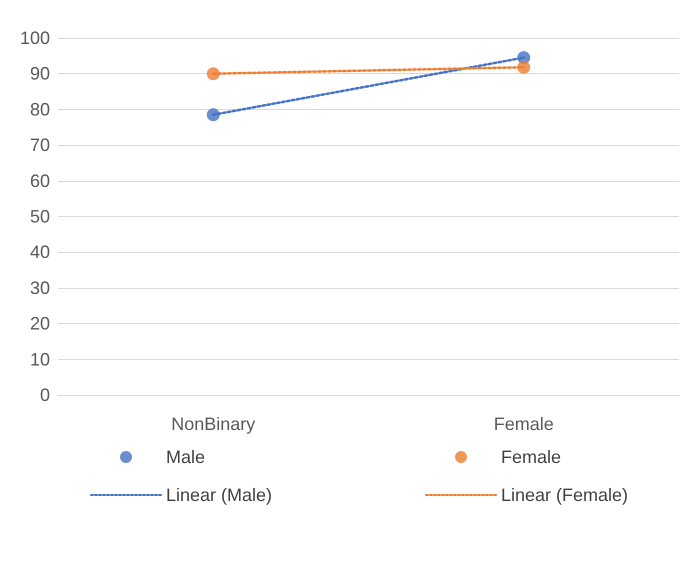 This screenshot has height=581, width=687. I want to click on y-tick-label: 30, so click(40, 288).